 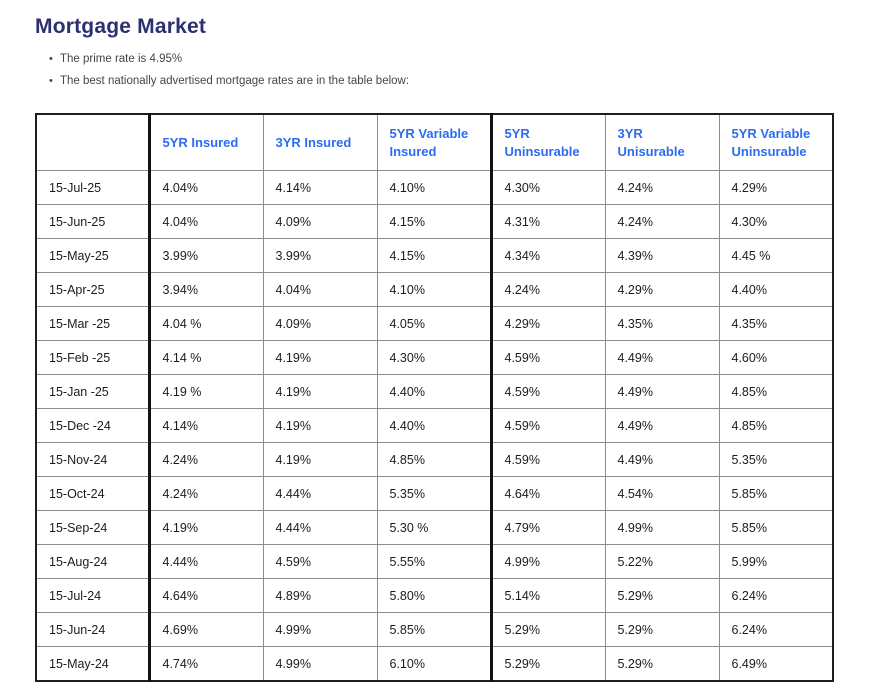 I want to click on table-row: 15-Oct-24 4.24% 4.44% 5.35% 4.64% 4.54% 5.85%, so click(x=434, y=494).